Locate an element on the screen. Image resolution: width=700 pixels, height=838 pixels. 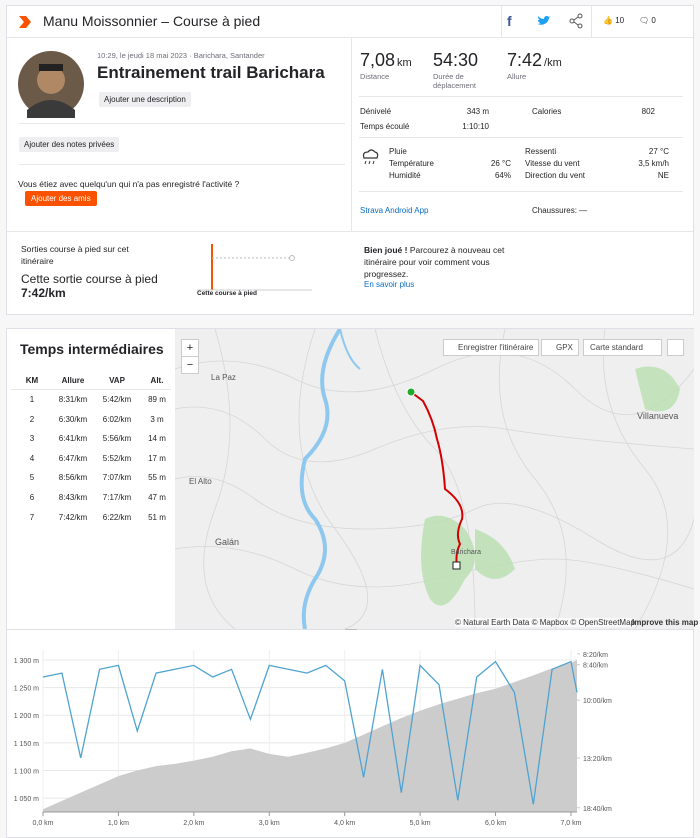
stat-number: 54:30 is located at coordinates (456, 60).